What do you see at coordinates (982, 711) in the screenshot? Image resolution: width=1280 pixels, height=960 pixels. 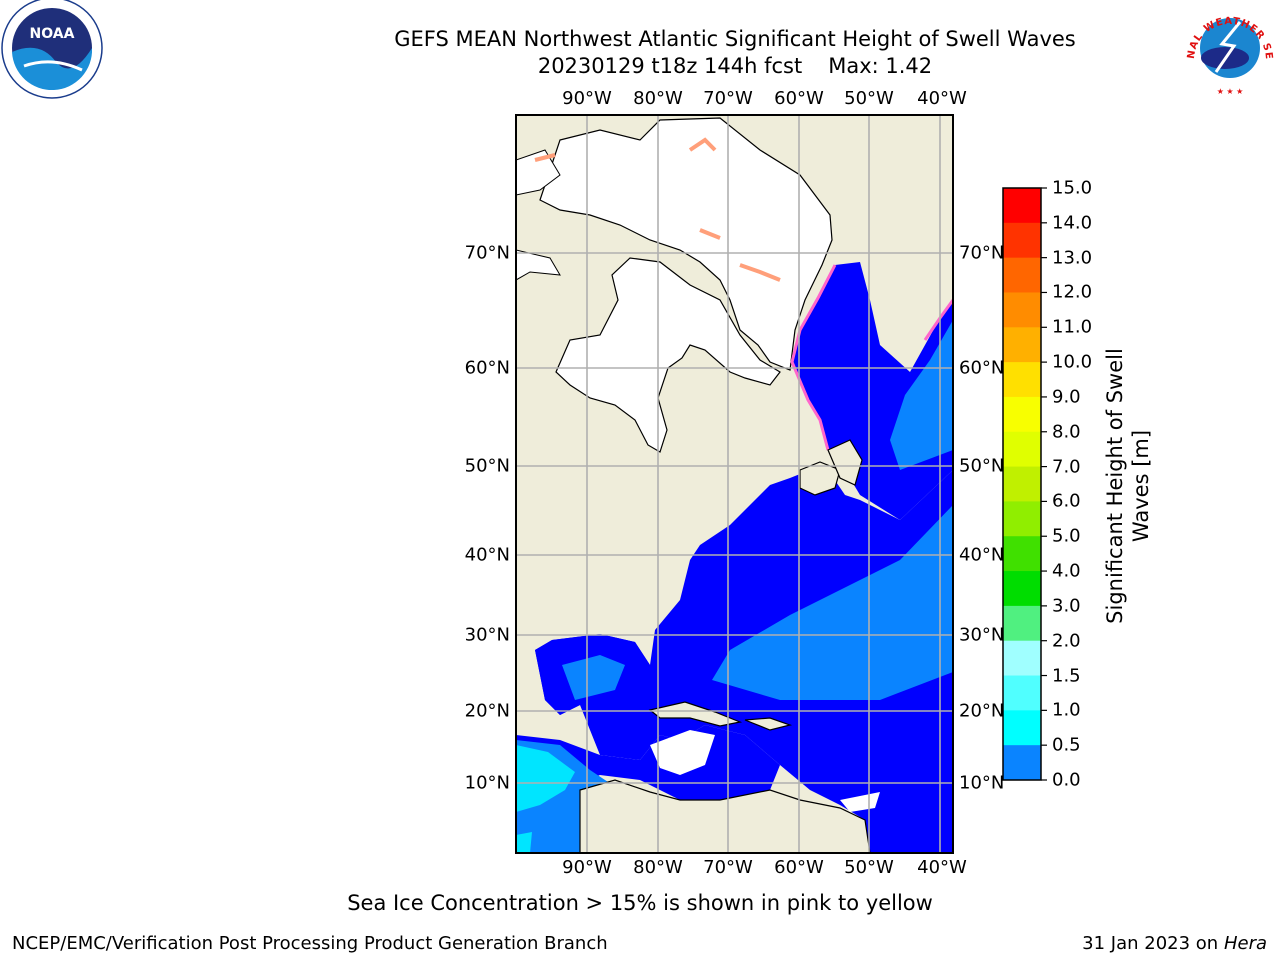 I see `lat-label-right: 20°N` at bounding box center [982, 711].